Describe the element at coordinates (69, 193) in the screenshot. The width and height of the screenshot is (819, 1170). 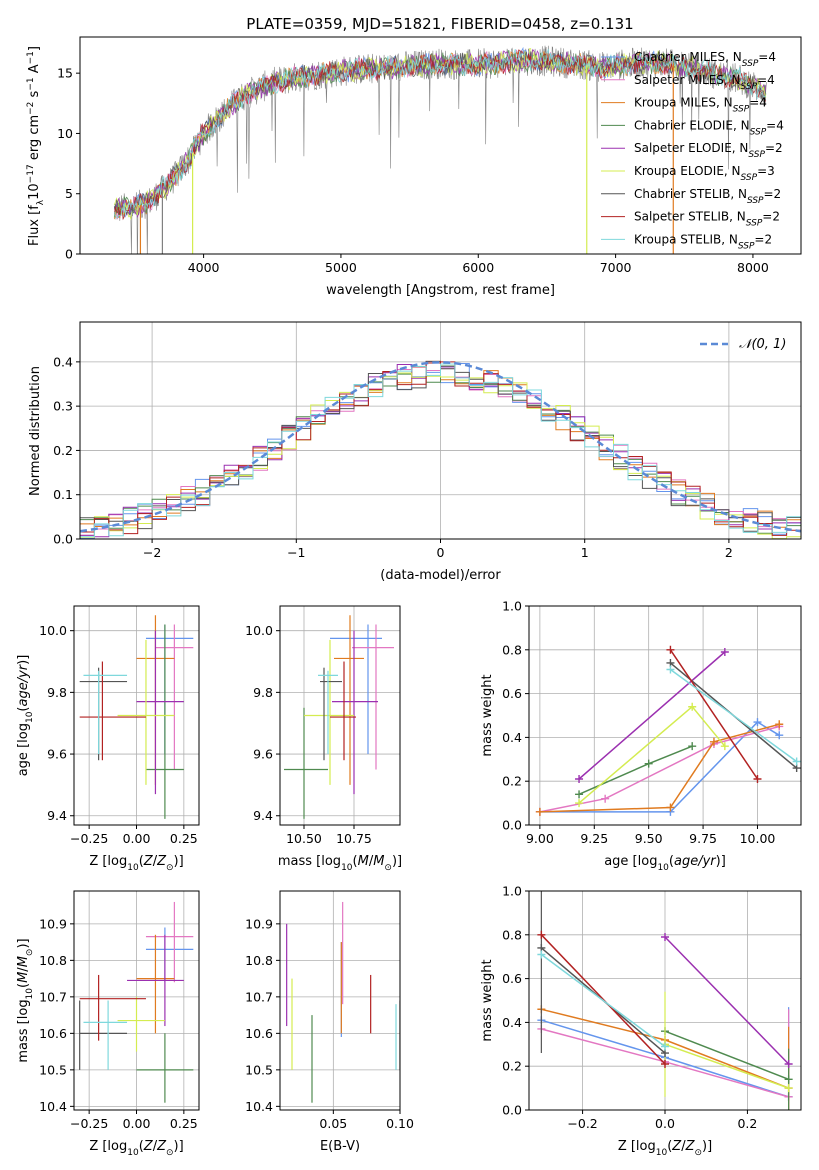
I see `y-tick-label: 5` at that location.